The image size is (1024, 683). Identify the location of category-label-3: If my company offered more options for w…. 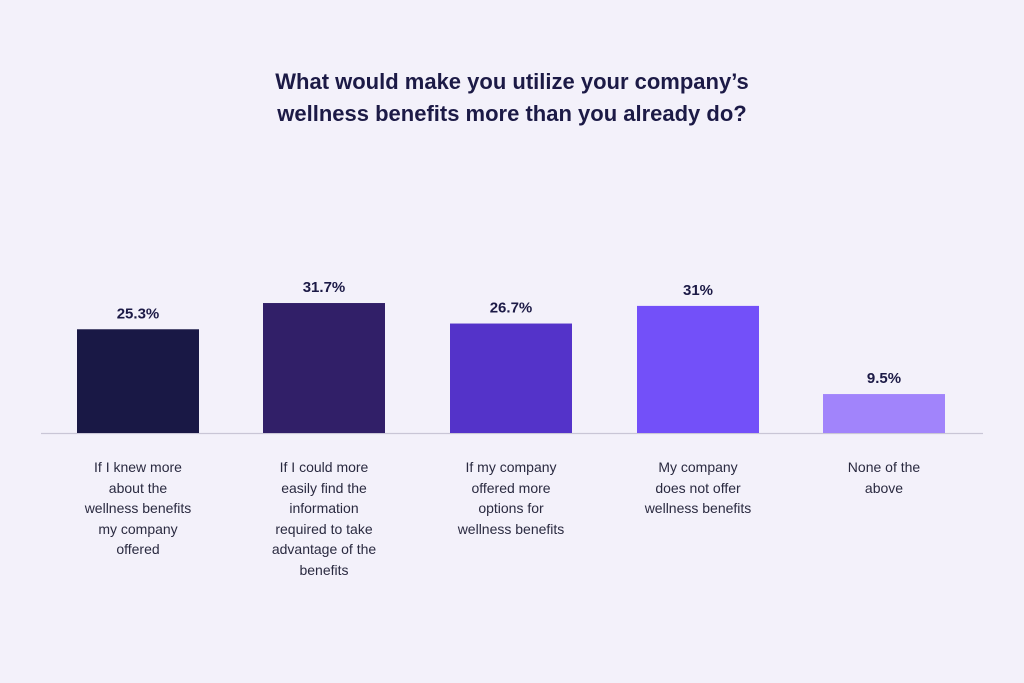
(511, 498).